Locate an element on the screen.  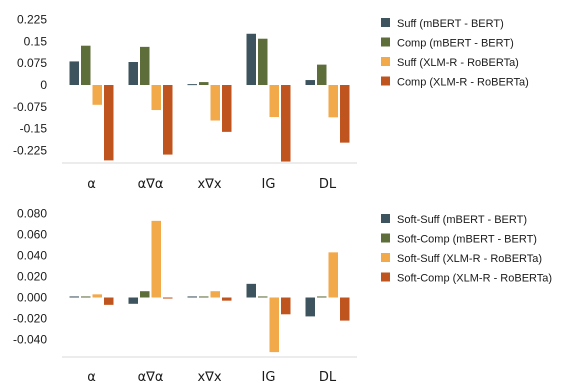
y-tick-label: 0.040 is located at coordinates (32, 256).